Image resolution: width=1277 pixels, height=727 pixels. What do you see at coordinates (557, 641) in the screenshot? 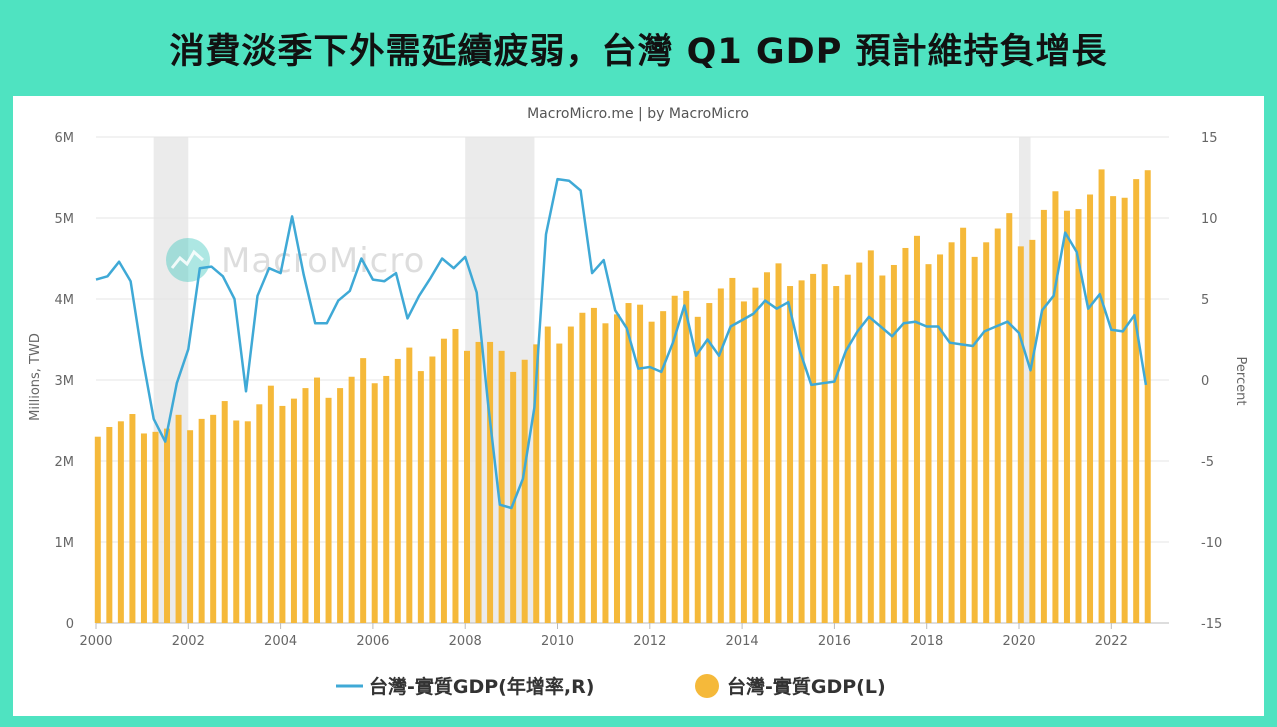
I see `x-axis-tick-label: 2010` at bounding box center [557, 641].